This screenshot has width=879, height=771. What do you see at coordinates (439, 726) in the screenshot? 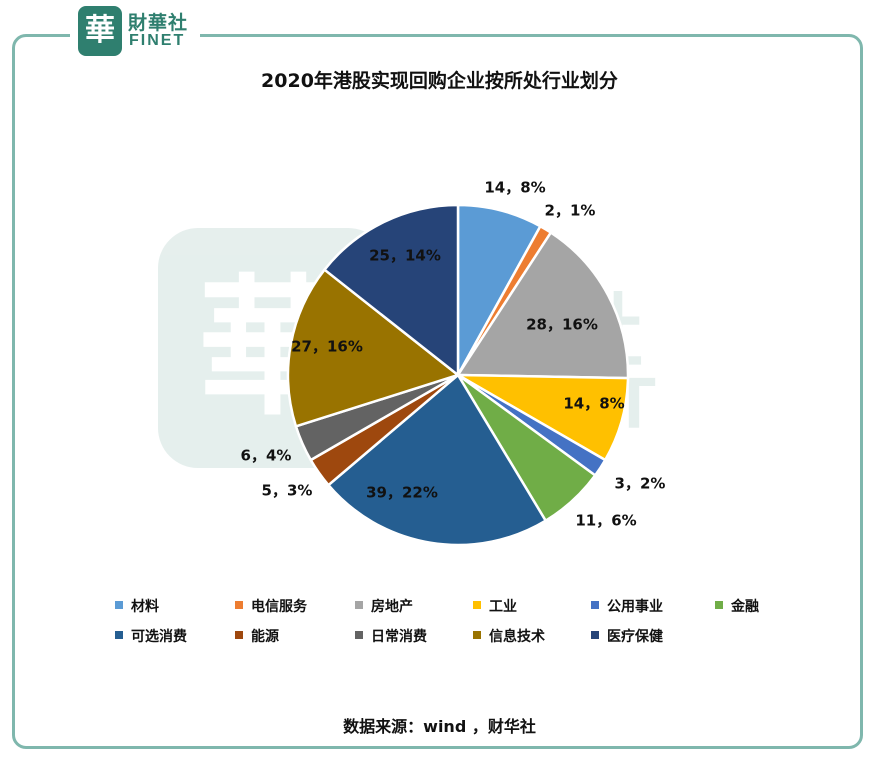
I see `data-source-note: 数据来源：wind ，财华社` at bounding box center [439, 726].